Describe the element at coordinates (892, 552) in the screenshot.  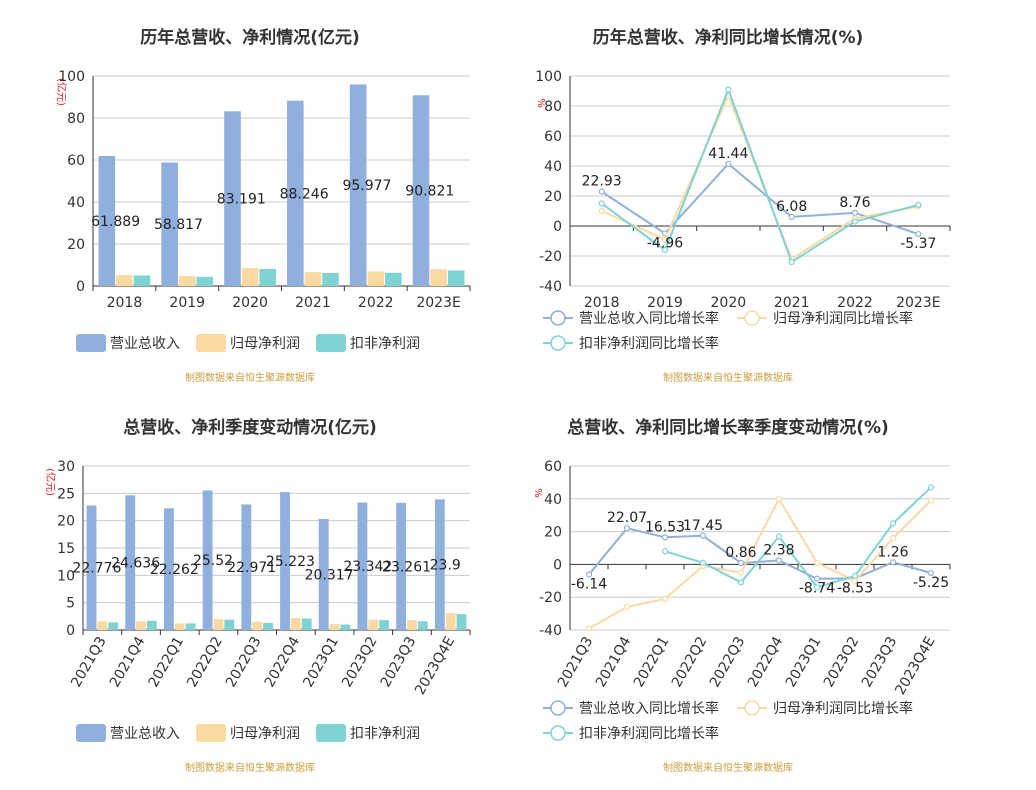
I see `line-data-label: 1.26` at that location.